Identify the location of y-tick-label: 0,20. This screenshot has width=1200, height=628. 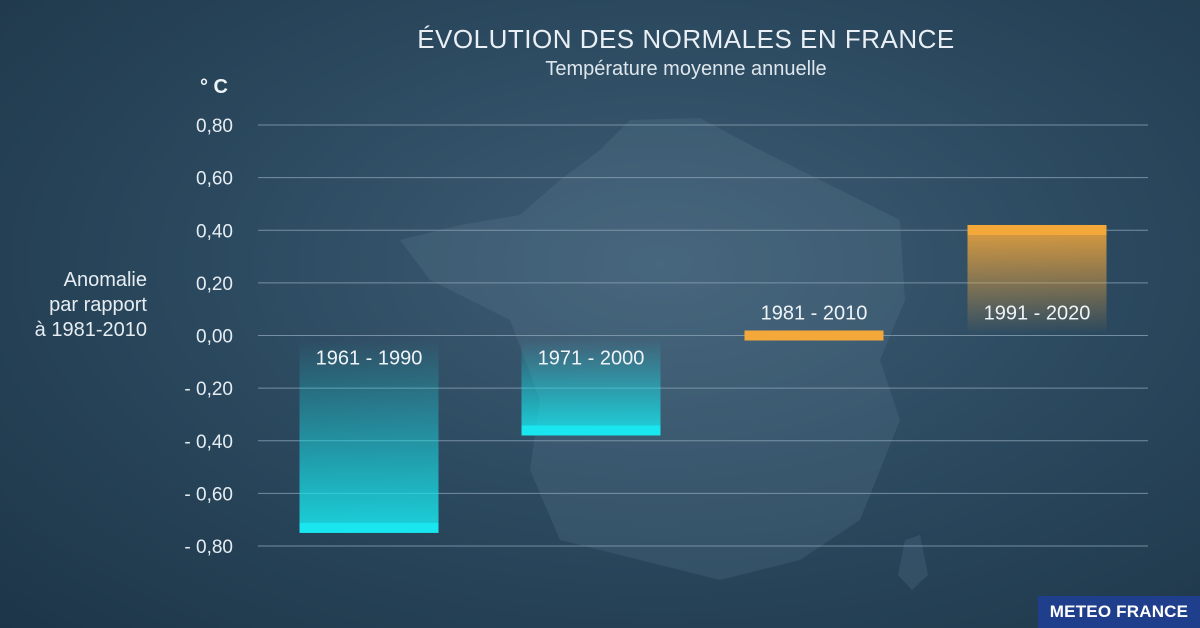
(214, 284).